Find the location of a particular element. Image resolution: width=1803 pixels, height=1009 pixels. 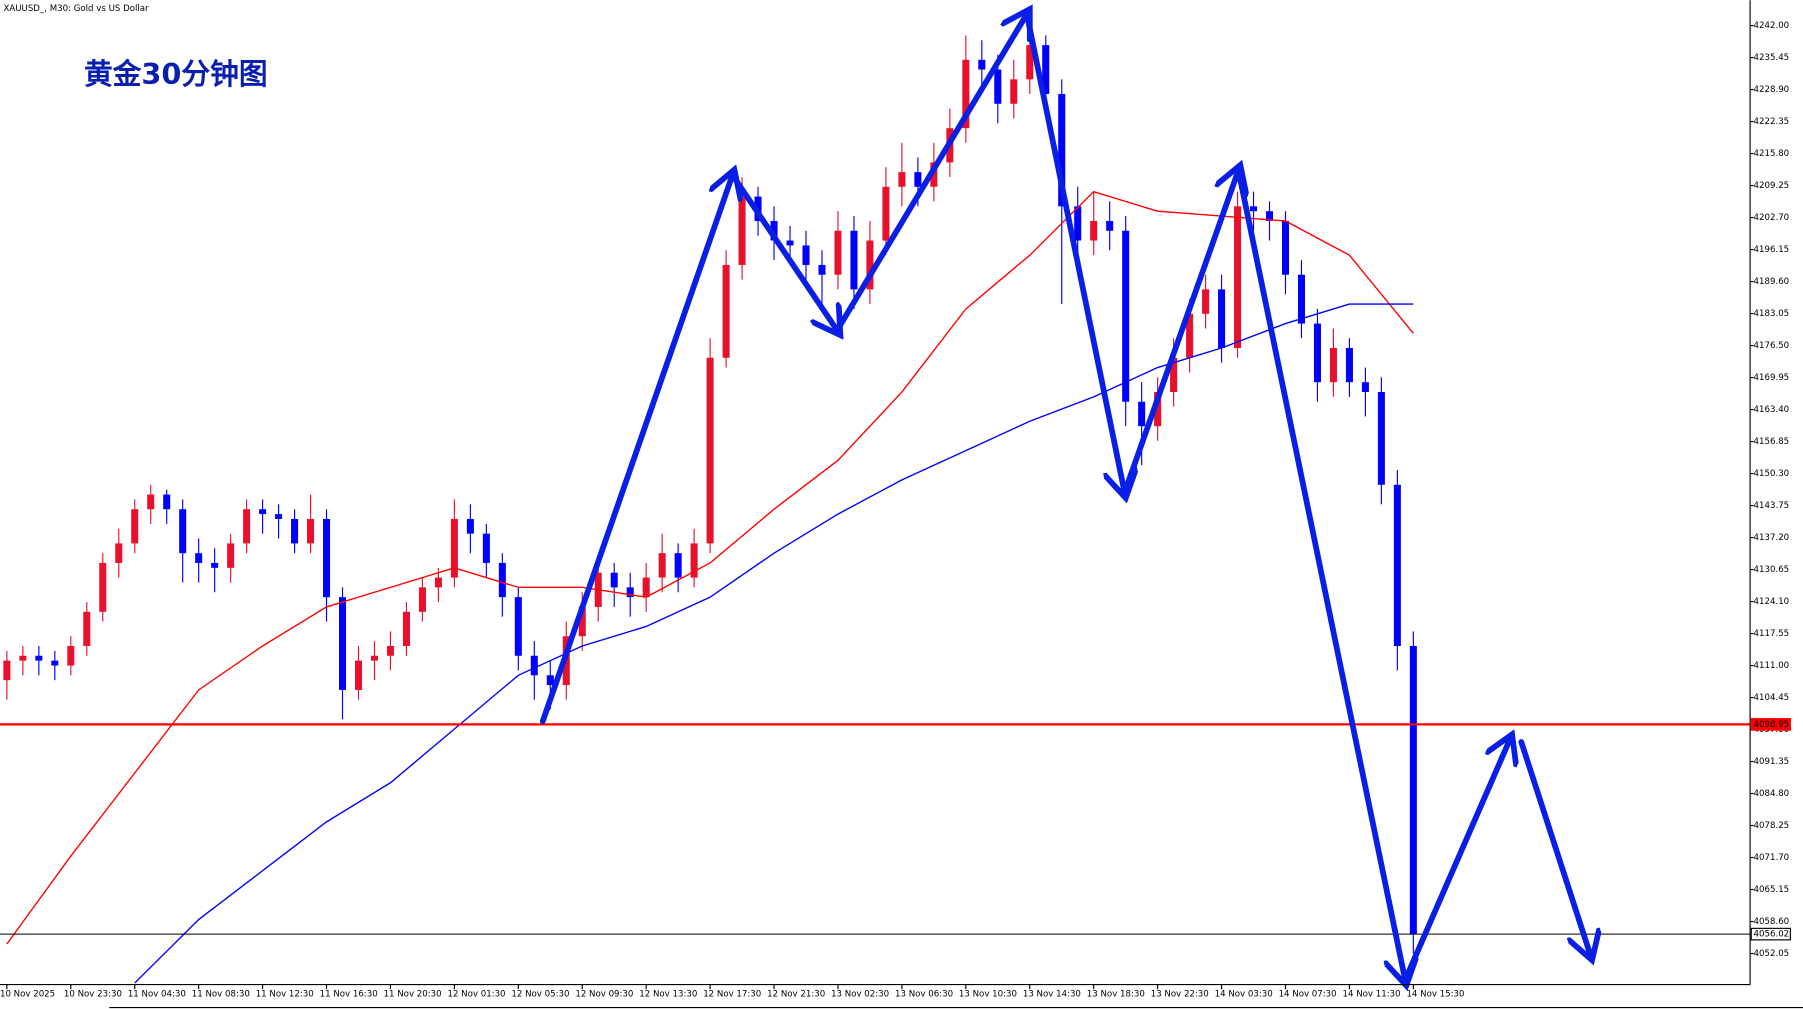

x-tick-label: 12 Nov 05:30 is located at coordinates (540, 994).